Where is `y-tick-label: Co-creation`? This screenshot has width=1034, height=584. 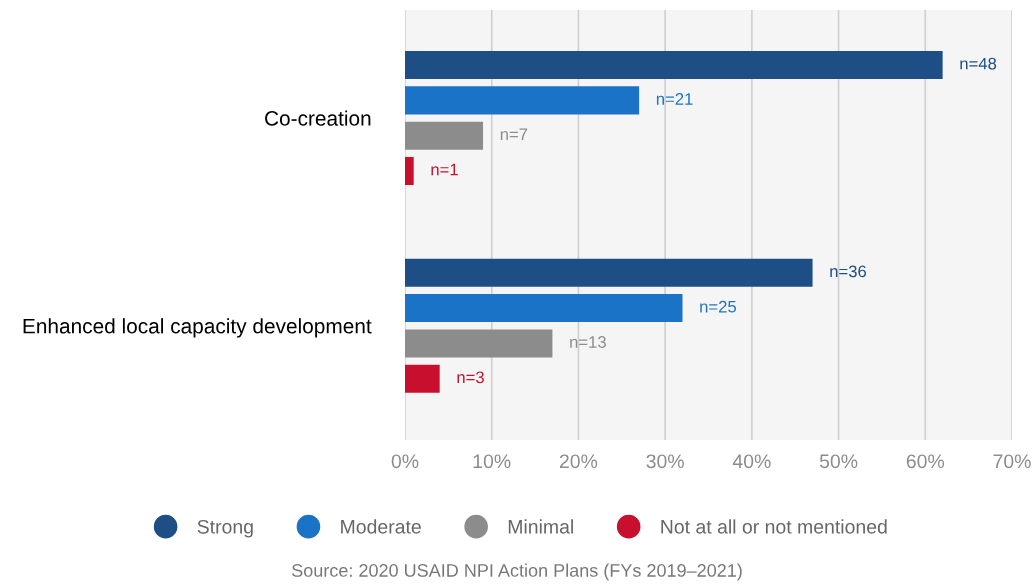
y-tick-label: Co-creation is located at coordinates (318, 118).